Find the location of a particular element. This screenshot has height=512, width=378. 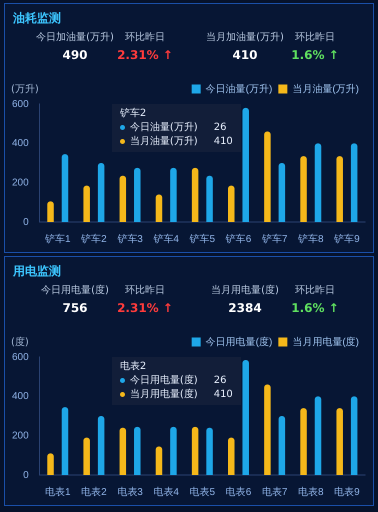

annotation: 当月油量(万升) is located at coordinates (164, 141).